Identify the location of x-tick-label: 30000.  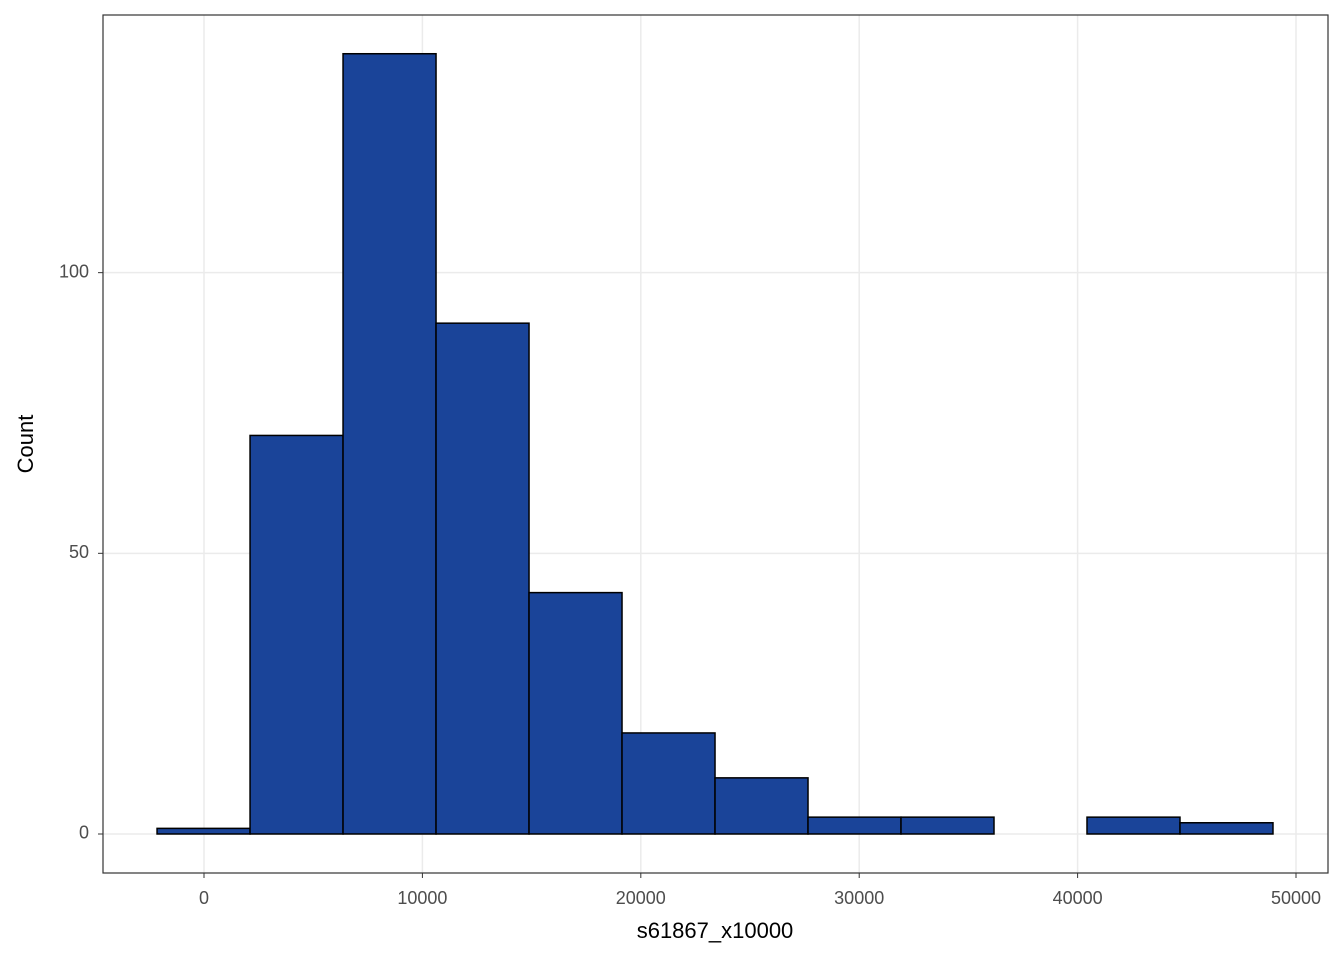
(859, 898).